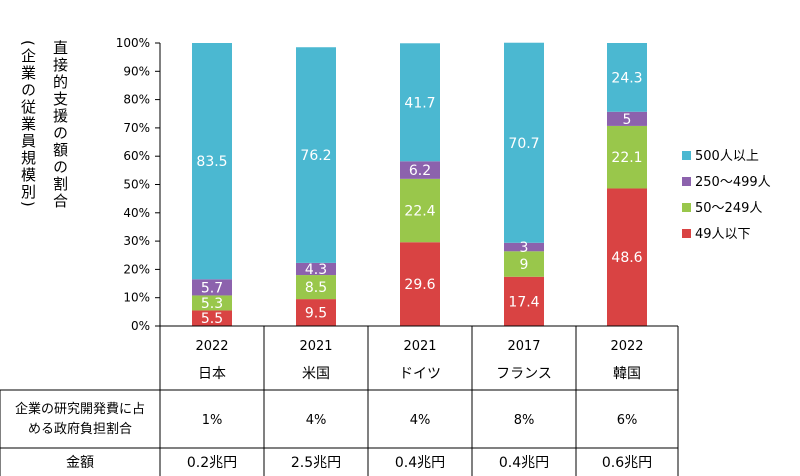 The width and height of the screenshot is (800, 476). I want to click on table-cell: 8%, so click(524, 420).